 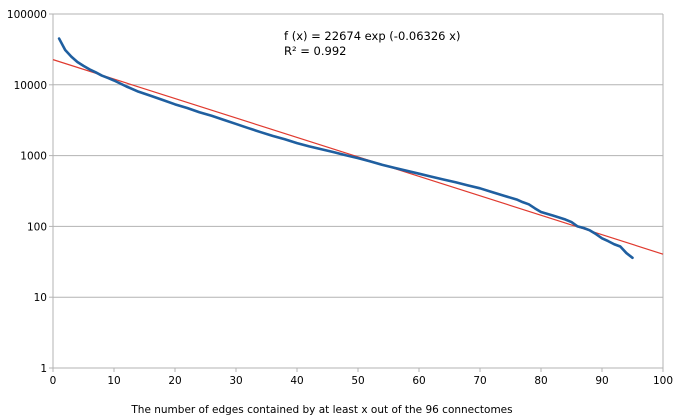 I want to click on x-tick-label: 0, so click(x=53, y=381).